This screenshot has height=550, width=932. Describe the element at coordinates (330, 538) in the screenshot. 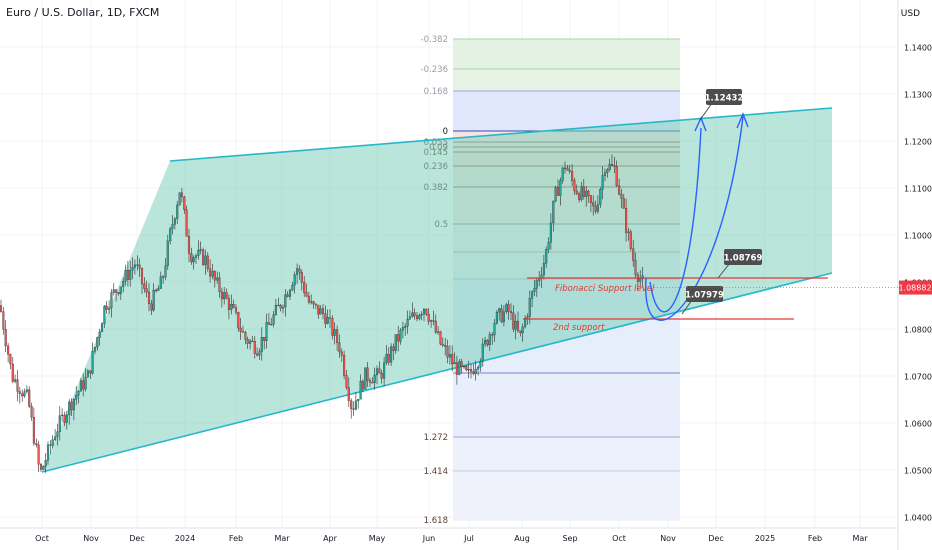

I see `time-tick-label: Apr` at that location.